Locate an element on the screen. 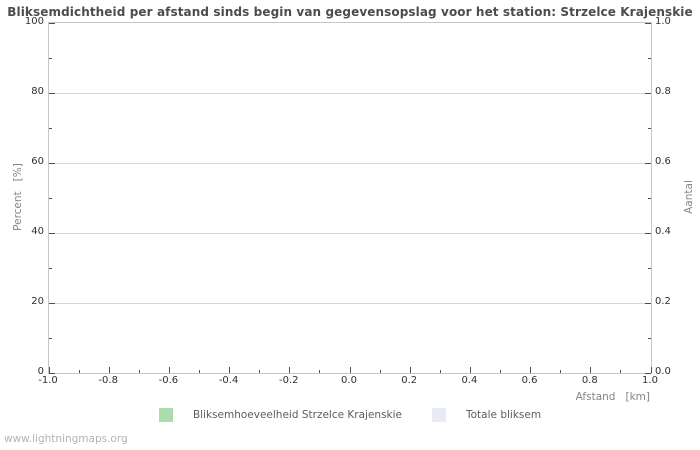  legend-label: Totale bliksem is located at coordinates (504, 415).